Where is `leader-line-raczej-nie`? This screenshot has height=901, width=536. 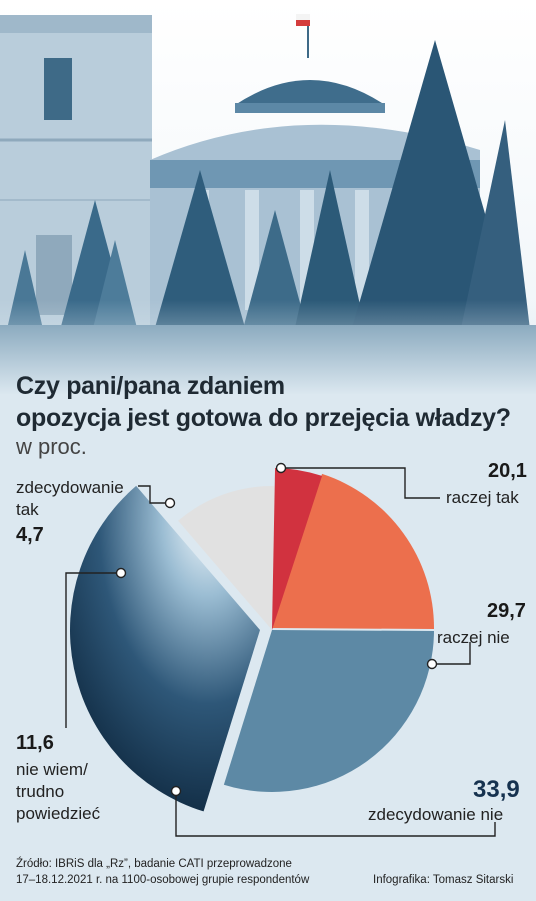
leader-line-raczej-nie is located at coordinates (451, 653).